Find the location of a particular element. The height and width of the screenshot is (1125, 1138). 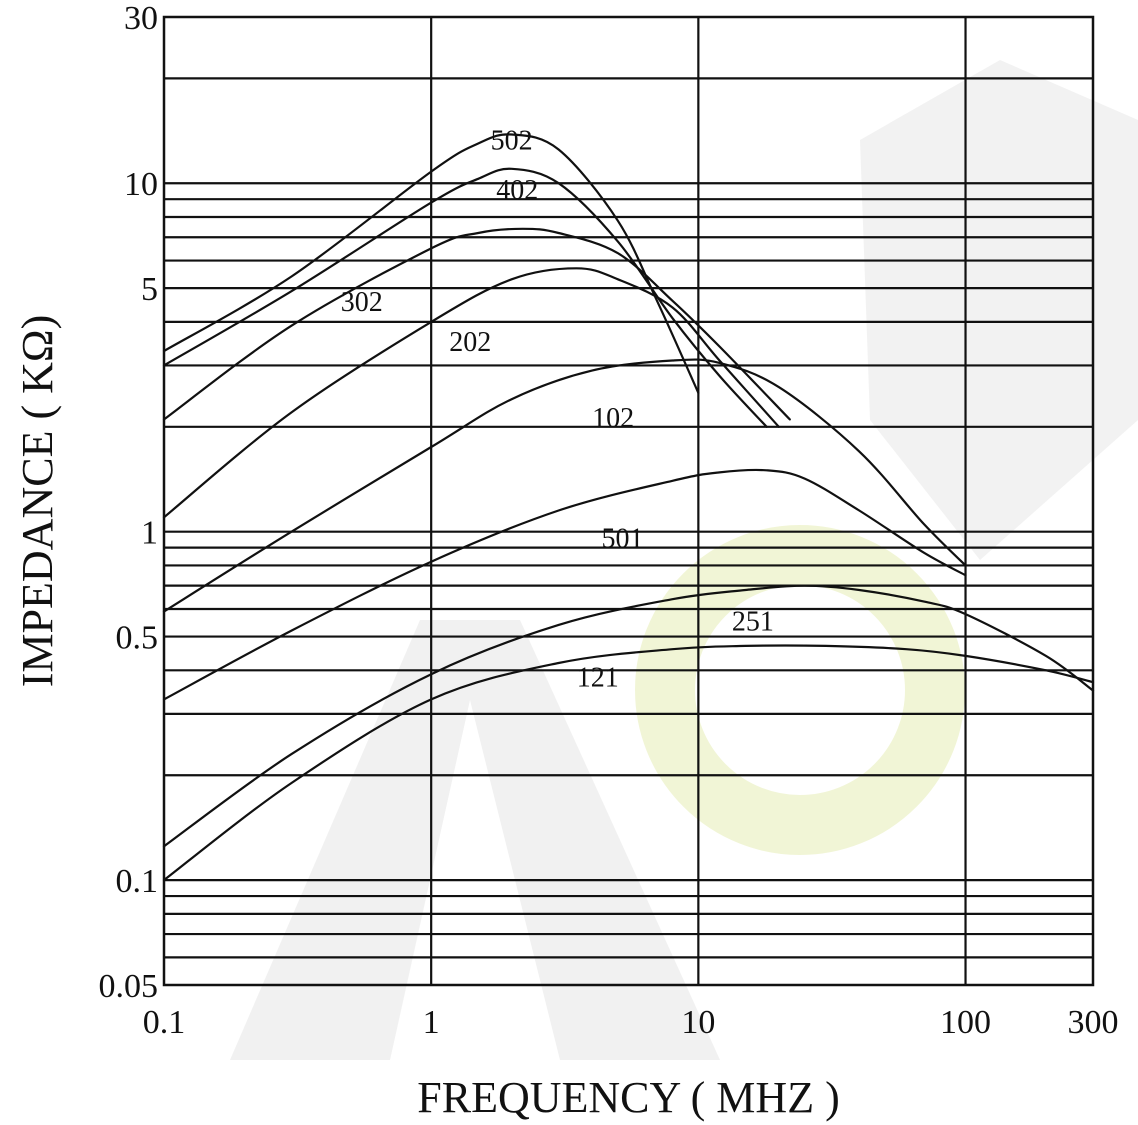

series-label-502: 502 is located at coordinates (512, 140).